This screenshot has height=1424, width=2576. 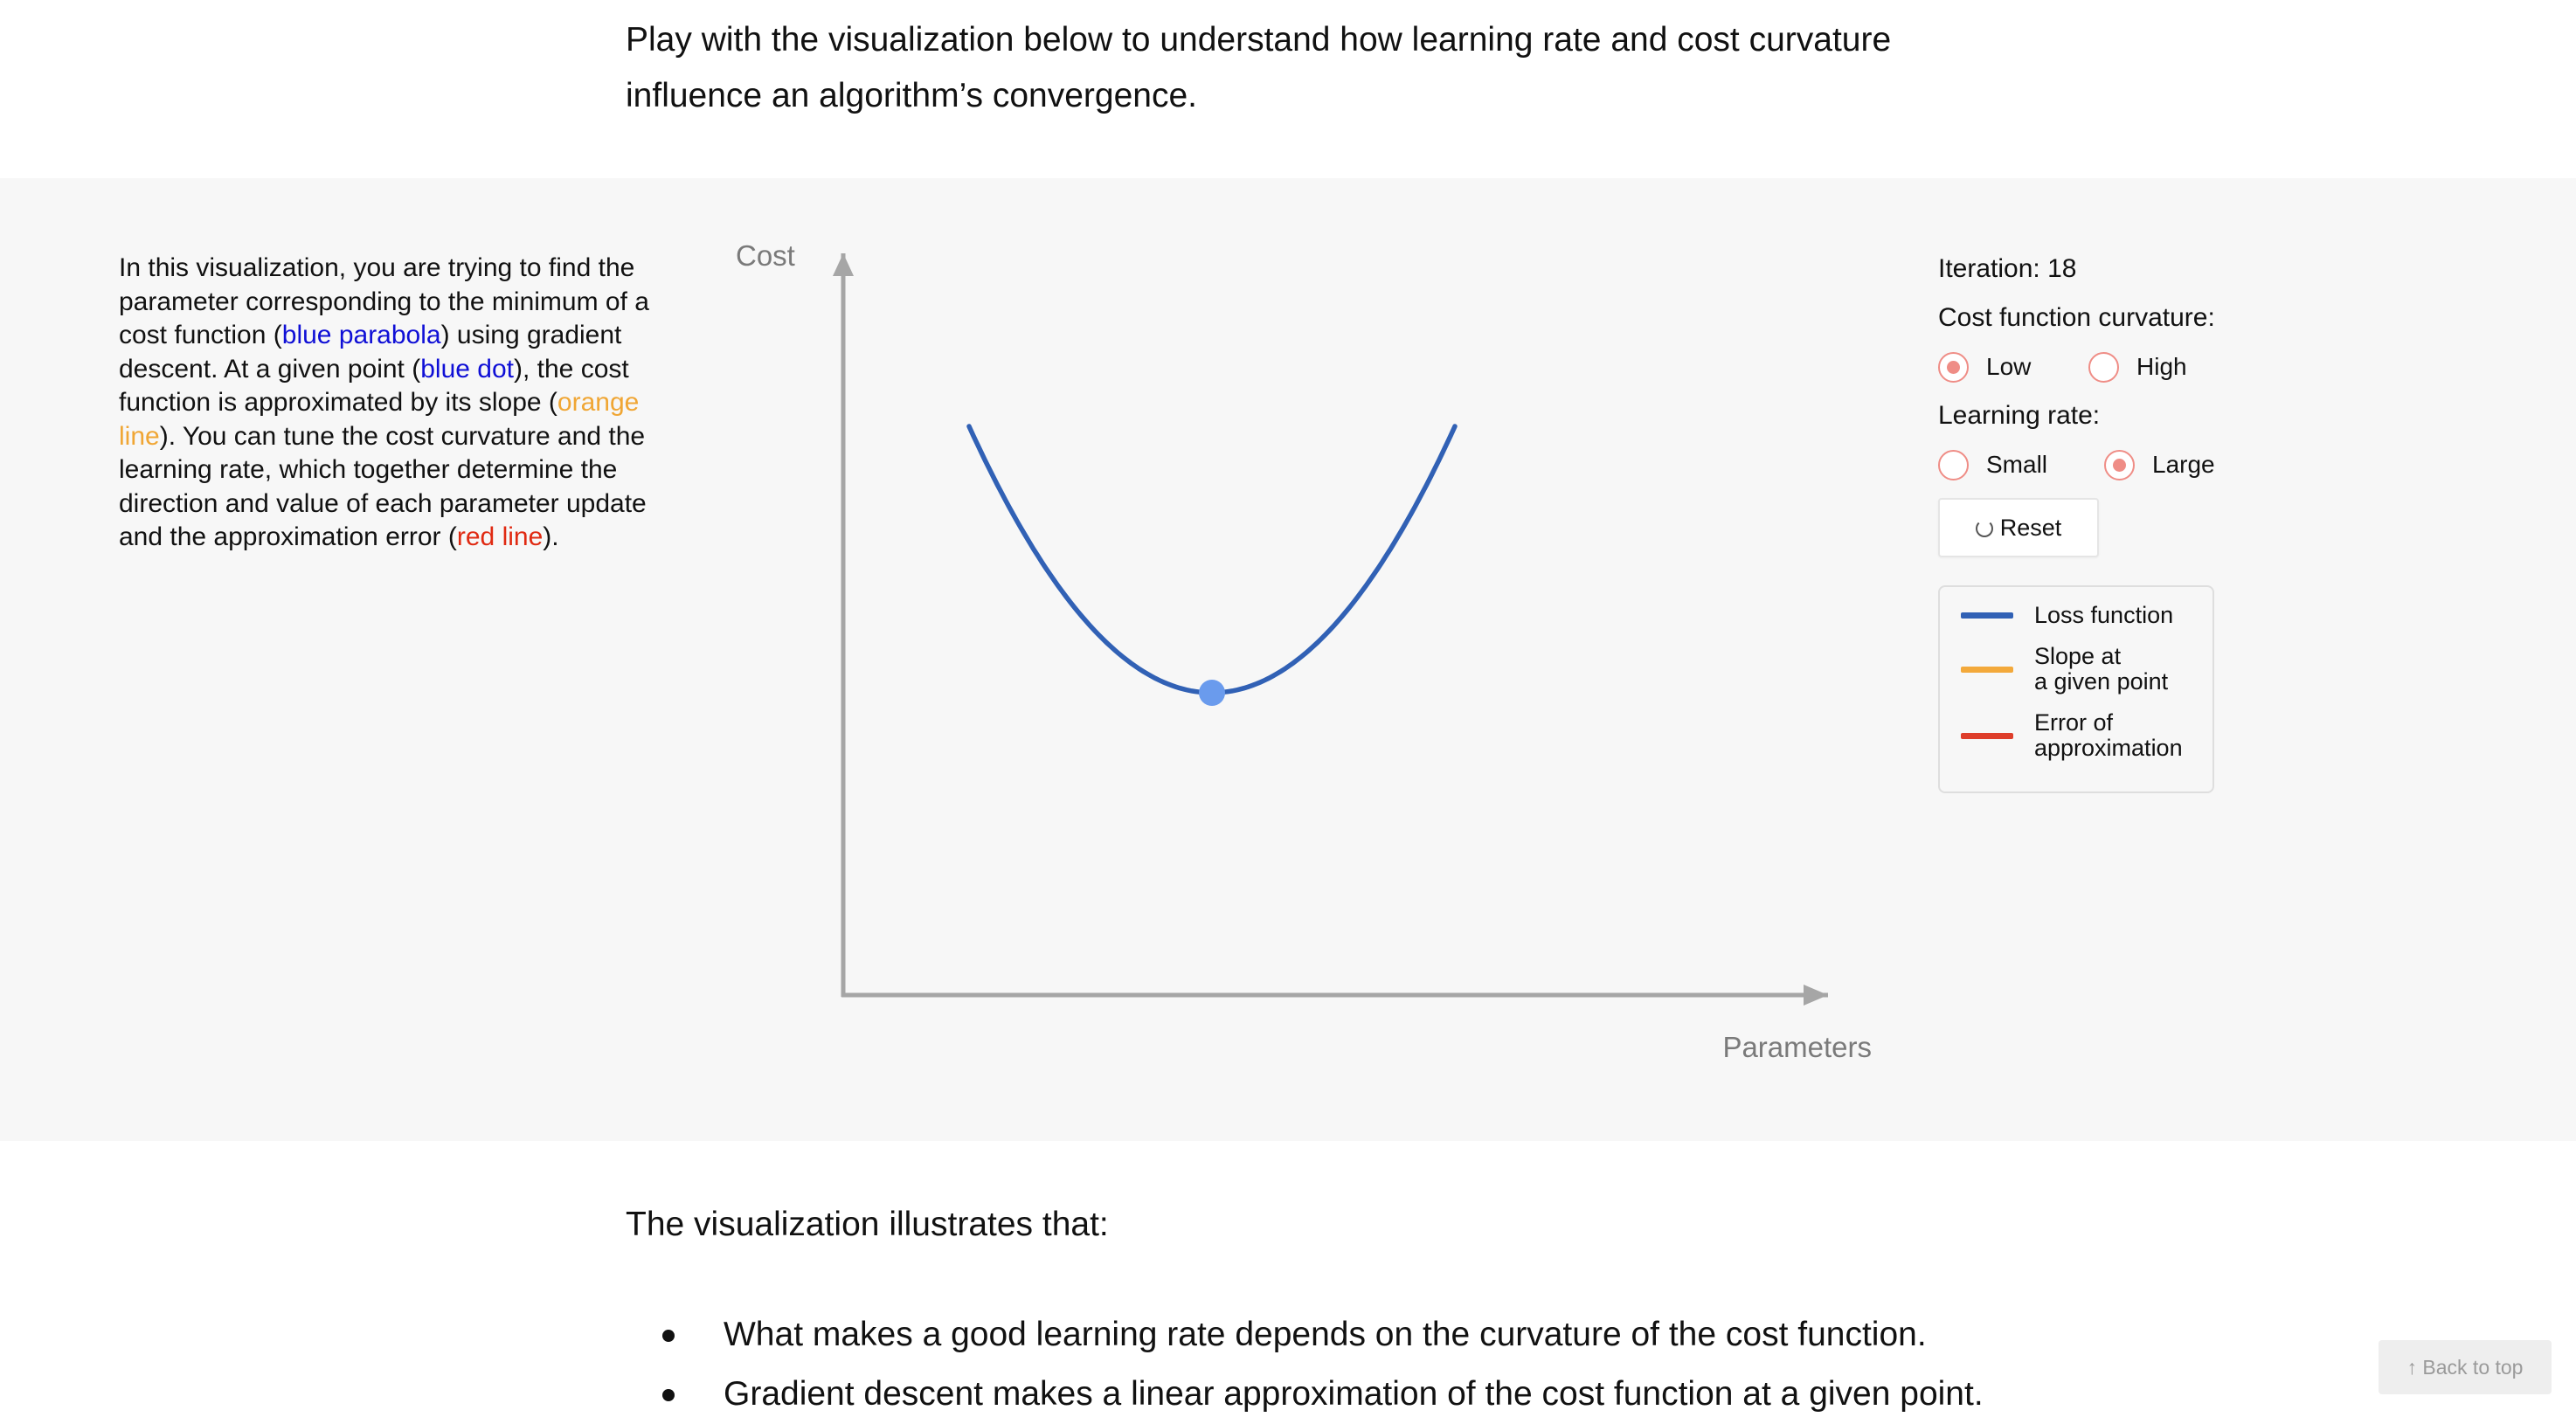 I want to click on learning-rate-option-large: Large, so click(x=2159, y=464).